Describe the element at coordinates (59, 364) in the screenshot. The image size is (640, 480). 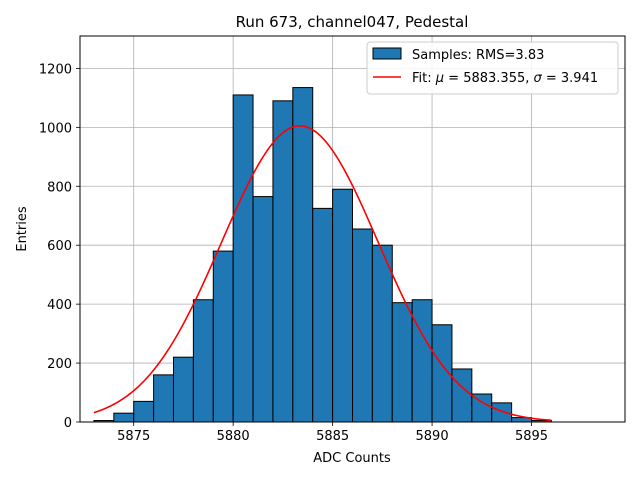
I see `y-tick-label: 200` at that location.